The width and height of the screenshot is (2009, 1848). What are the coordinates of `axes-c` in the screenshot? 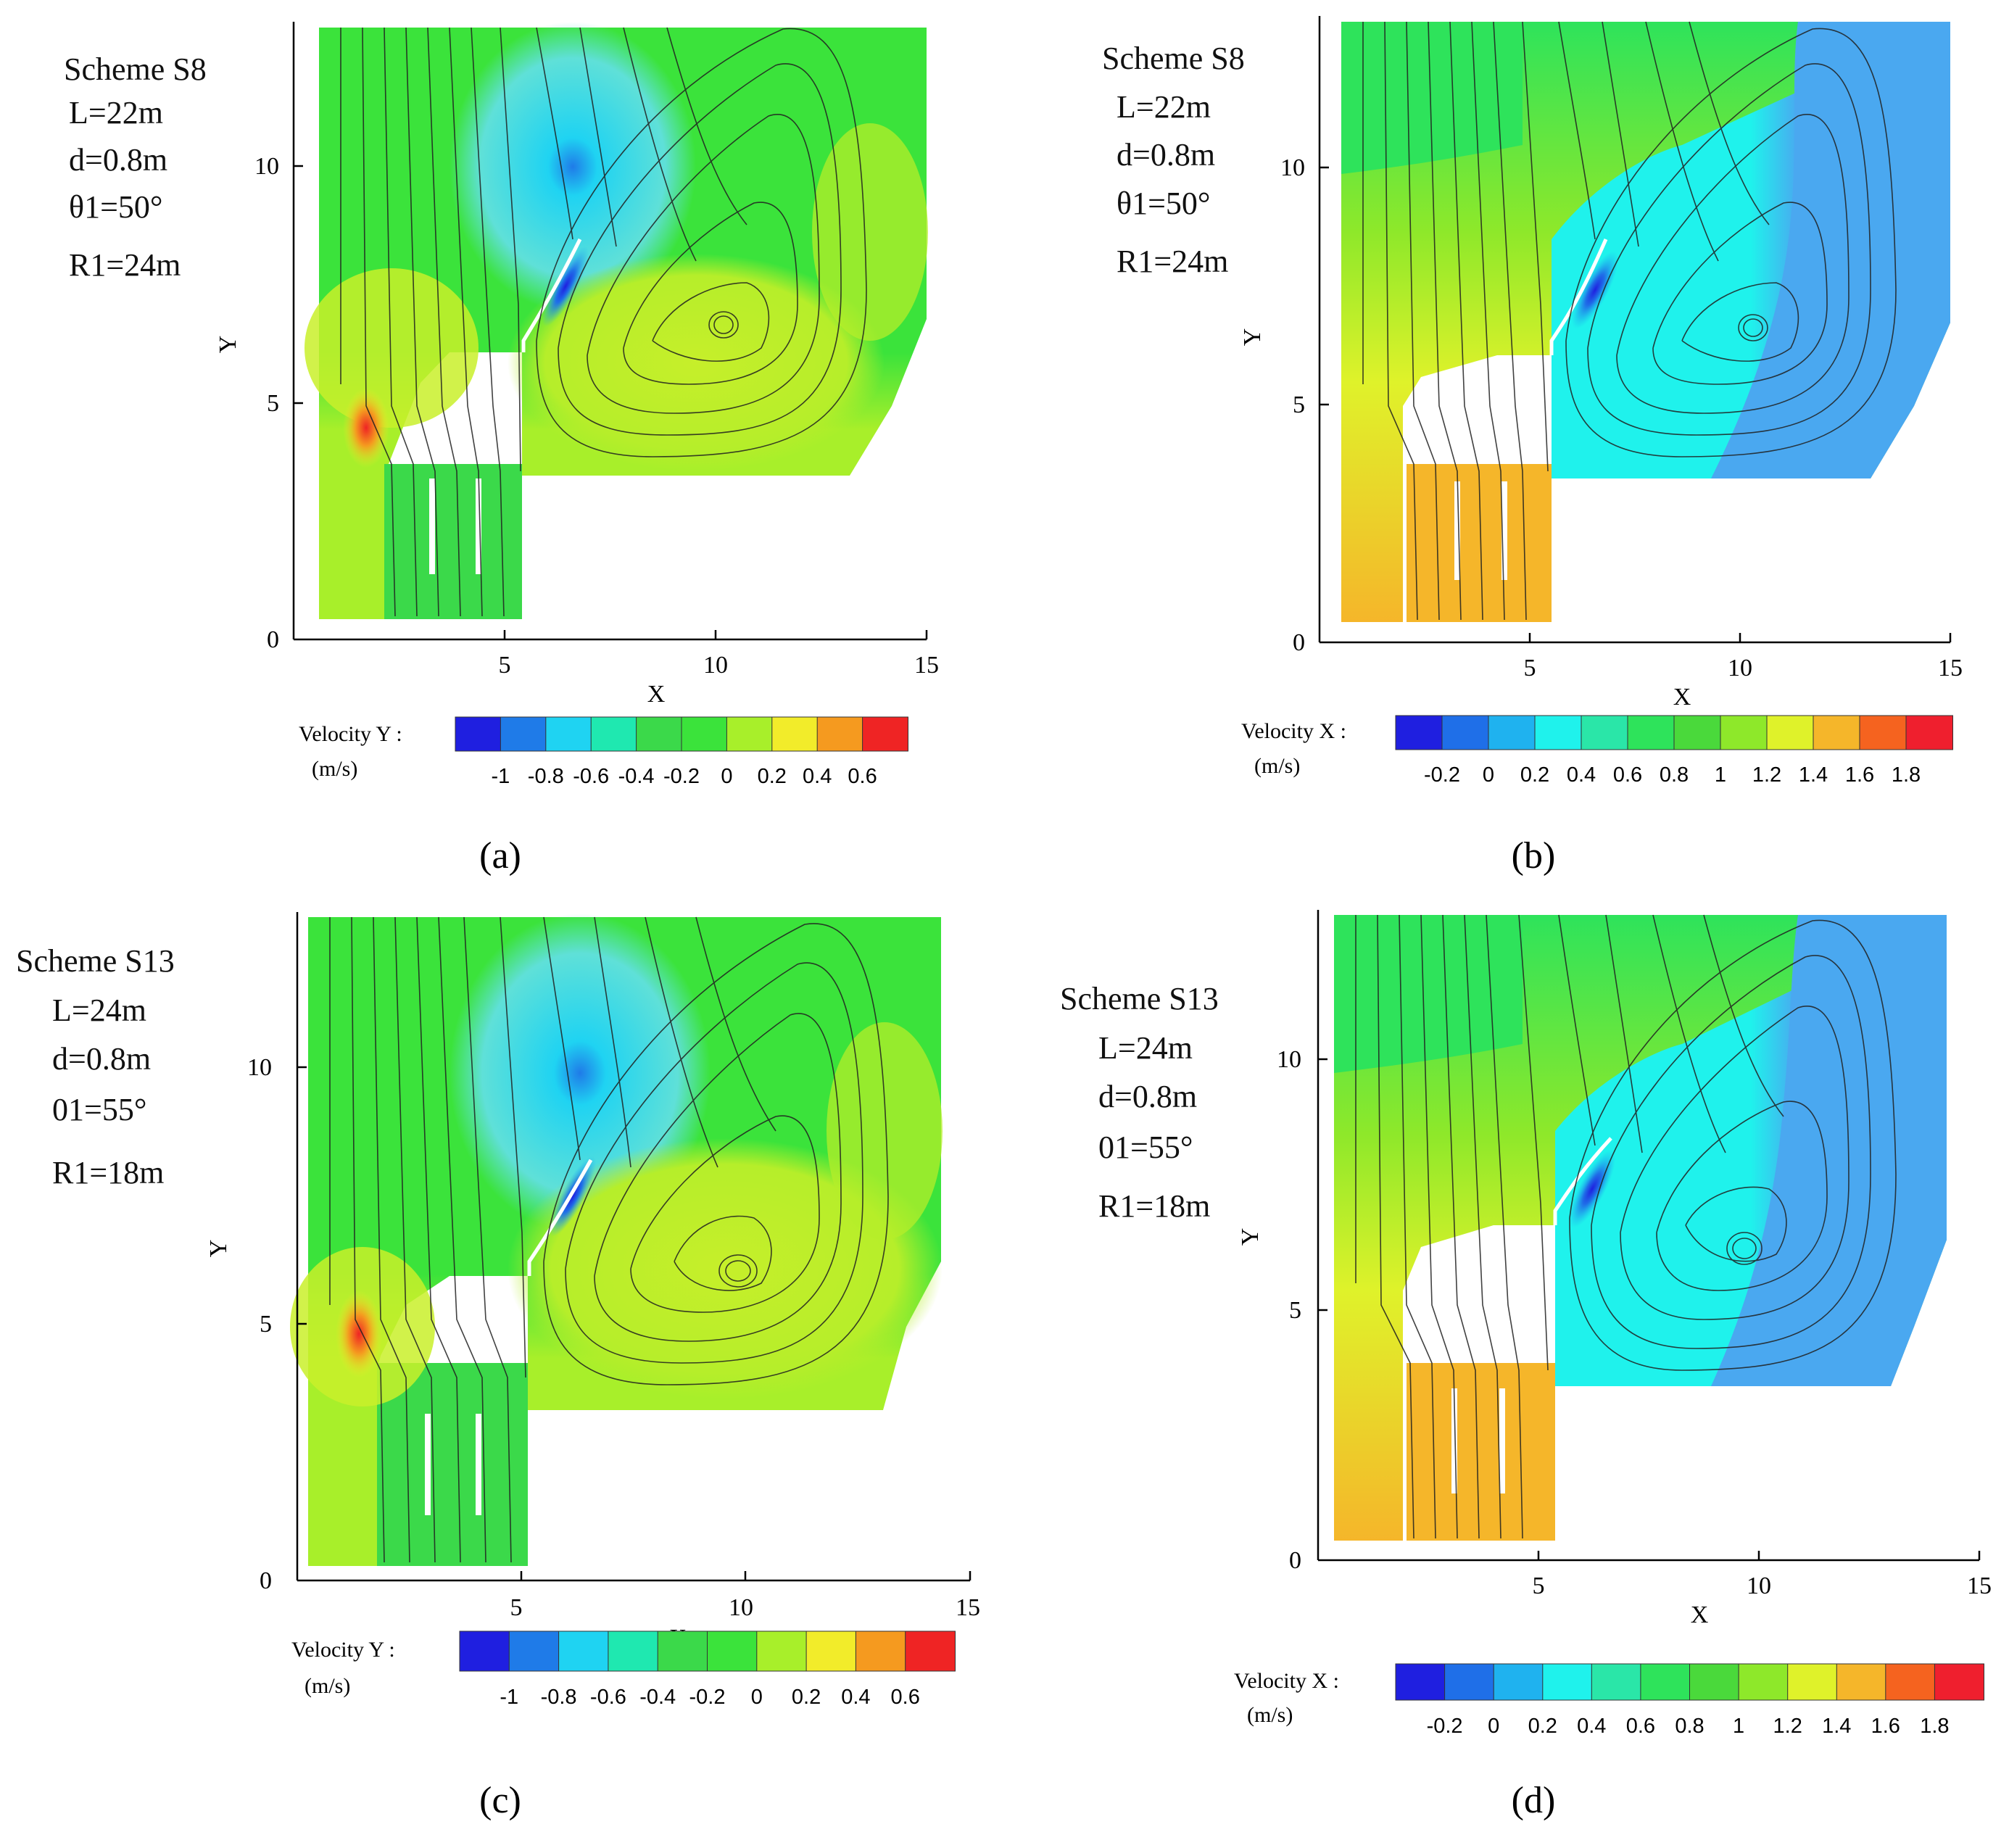 It's located at (634, 1247).